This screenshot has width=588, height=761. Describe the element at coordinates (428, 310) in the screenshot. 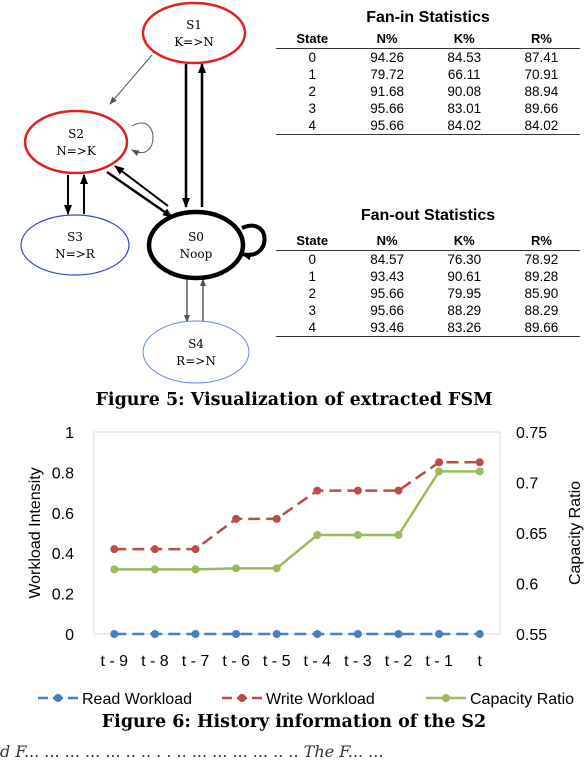

I see `table-row: 3 95.66 88.29 88.29` at that location.